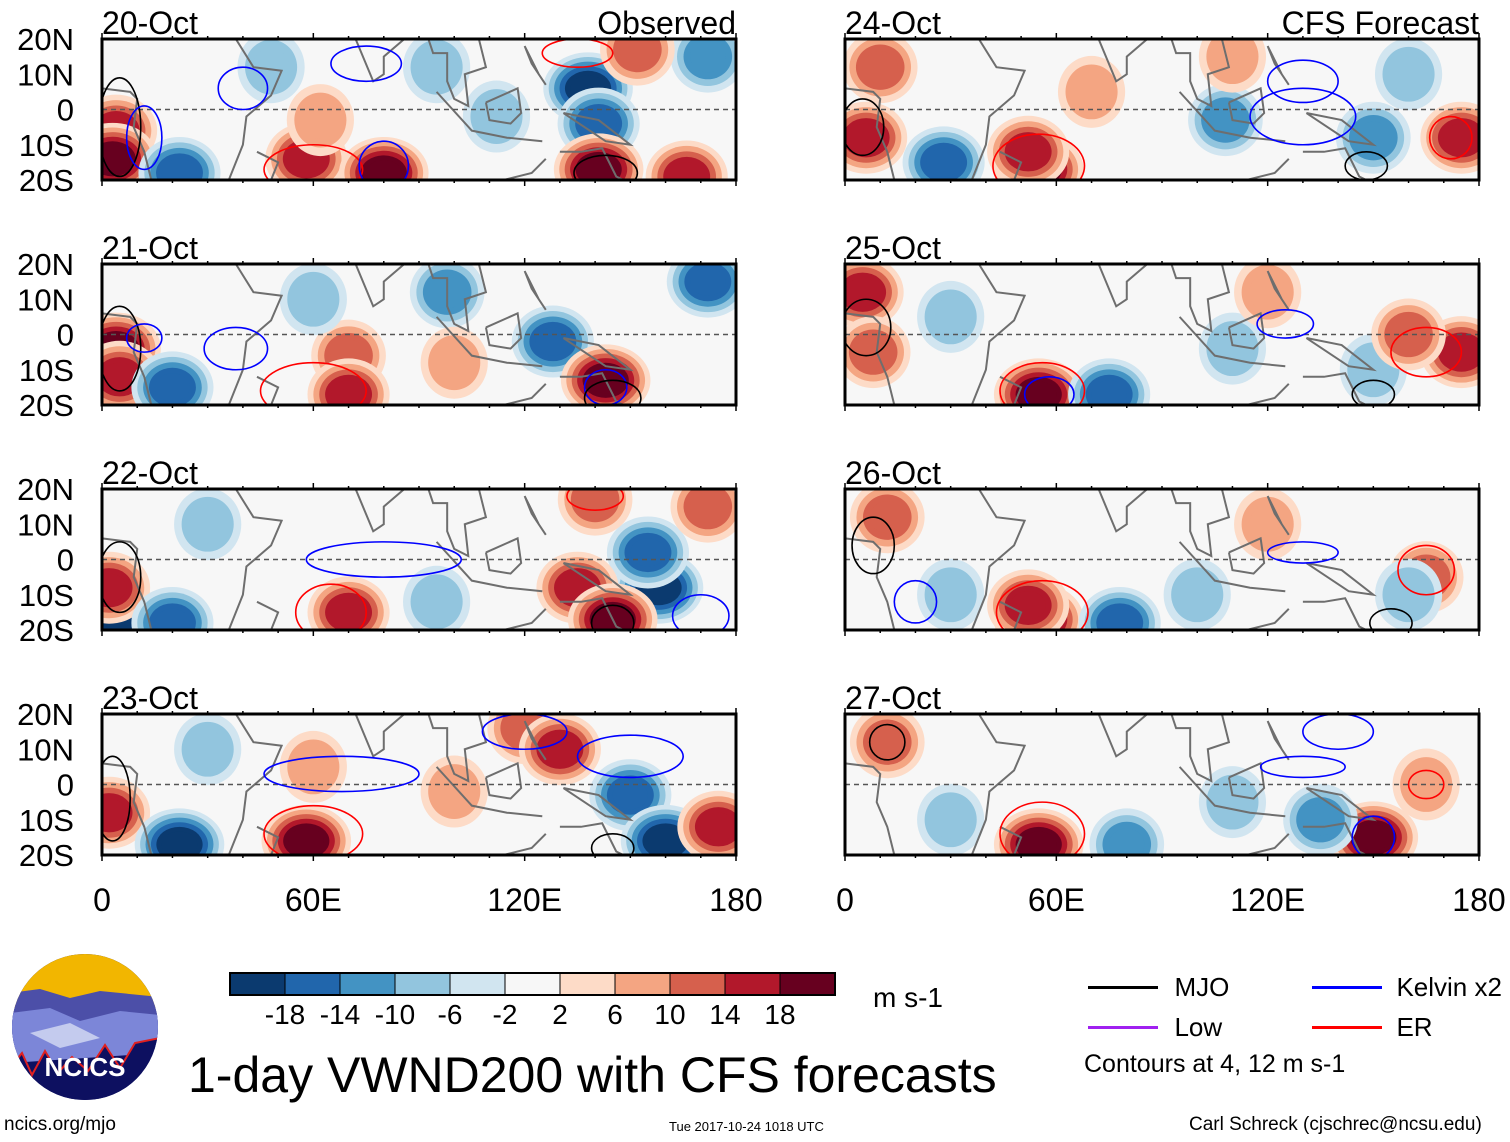 The width and height of the screenshot is (1510, 1142). I want to click on y-tick-label: 10N, so click(45, 74).